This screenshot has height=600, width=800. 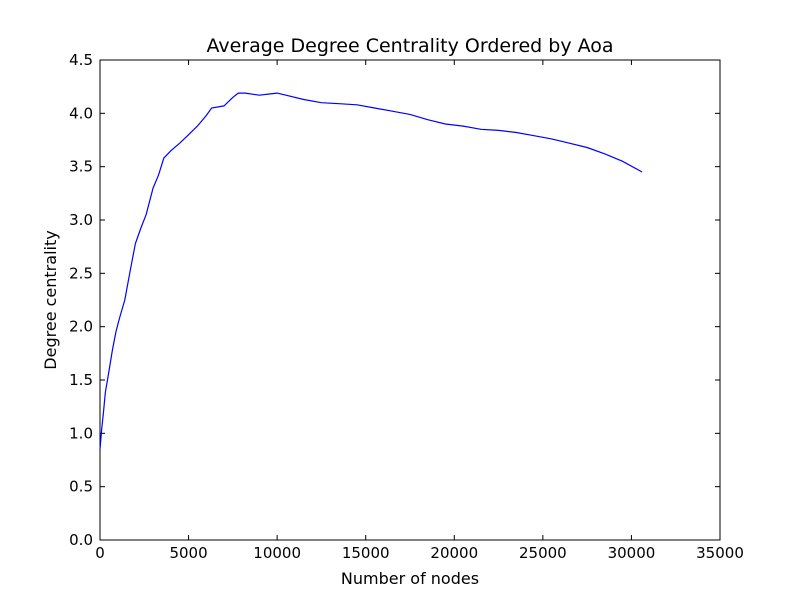 What do you see at coordinates (81, 540) in the screenshot?
I see `y-tick-label: 0.0` at bounding box center [81, 540].